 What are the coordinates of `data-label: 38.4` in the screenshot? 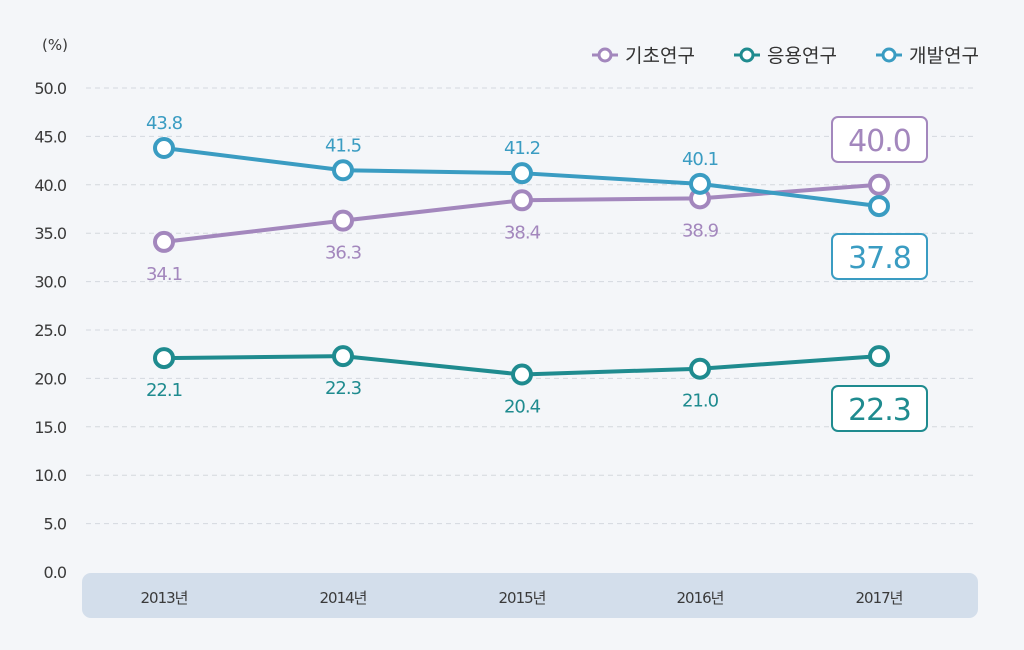 It's located at (522, 232).